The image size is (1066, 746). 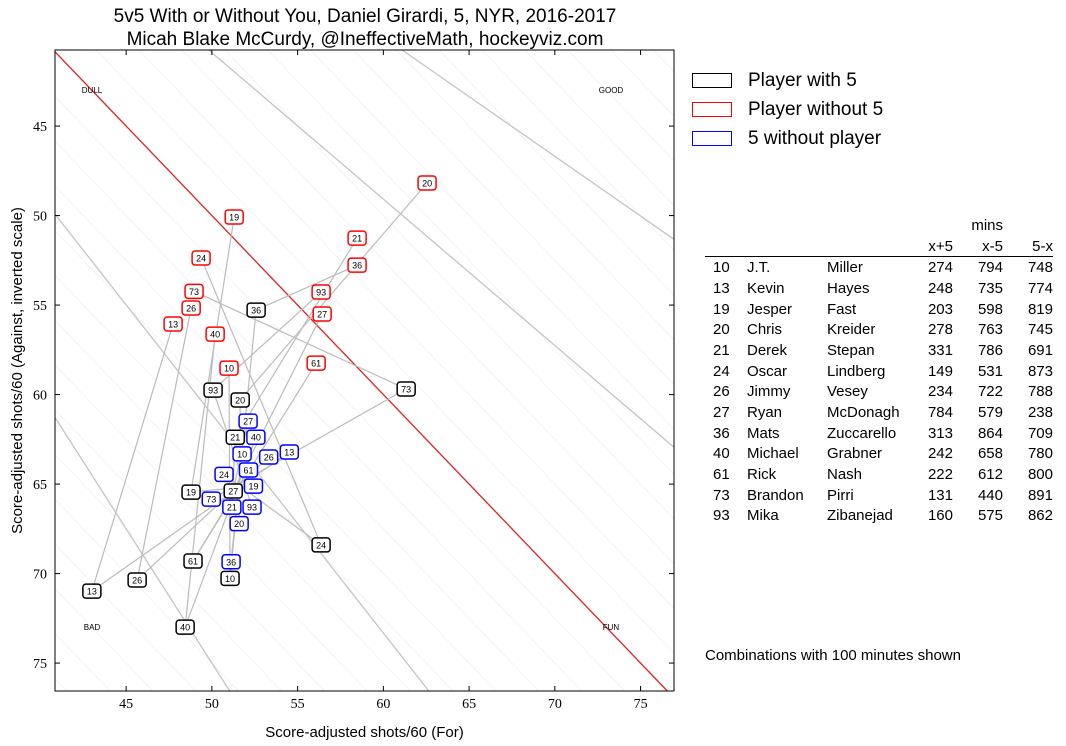 What do you see at coordinates (990, 268) in the screenshot?
I see `mins-player-without: 794` at bounding box center [990, 268].